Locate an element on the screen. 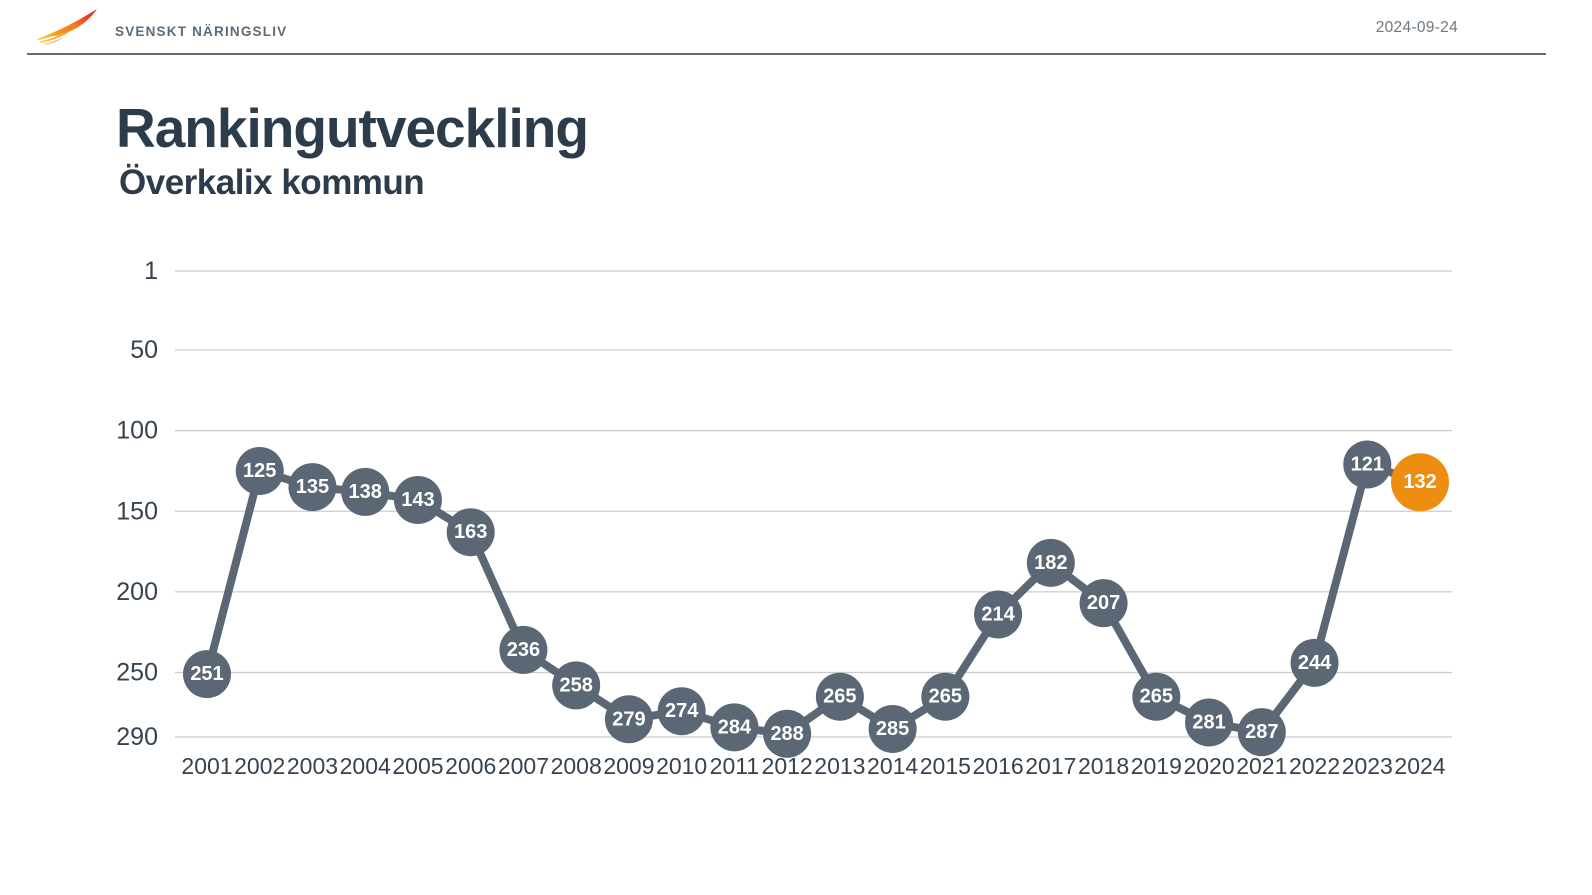  x-tick-label: 2004 is located at coordinates (365, 766).